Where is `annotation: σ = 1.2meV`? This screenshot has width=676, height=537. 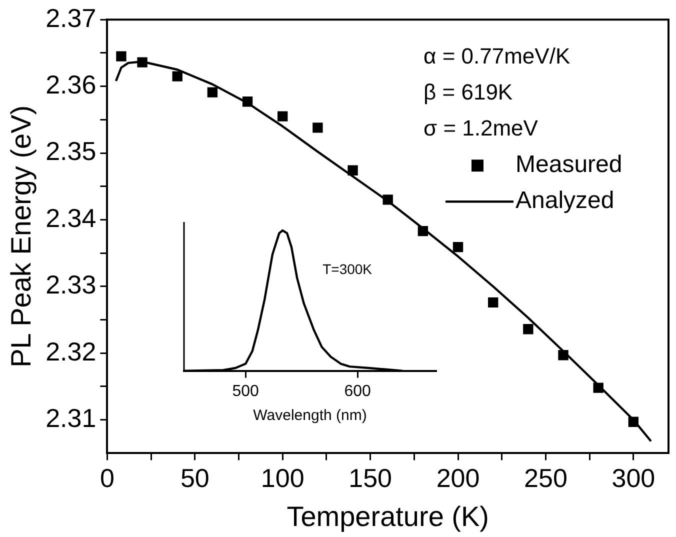
annotation: σ = 1.2meV is located at coordinates (481, 128).